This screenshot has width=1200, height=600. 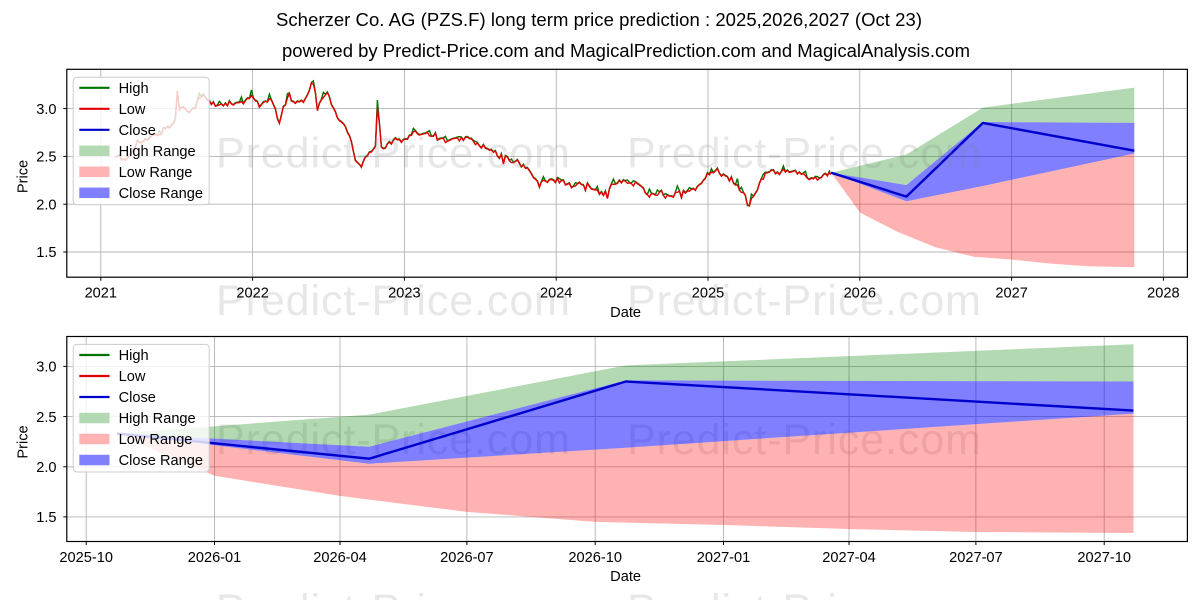 What do you see at coordinates (556, 294) in the screenshot?
I see `svg-text: 2024` at bounding box center [556, 294].